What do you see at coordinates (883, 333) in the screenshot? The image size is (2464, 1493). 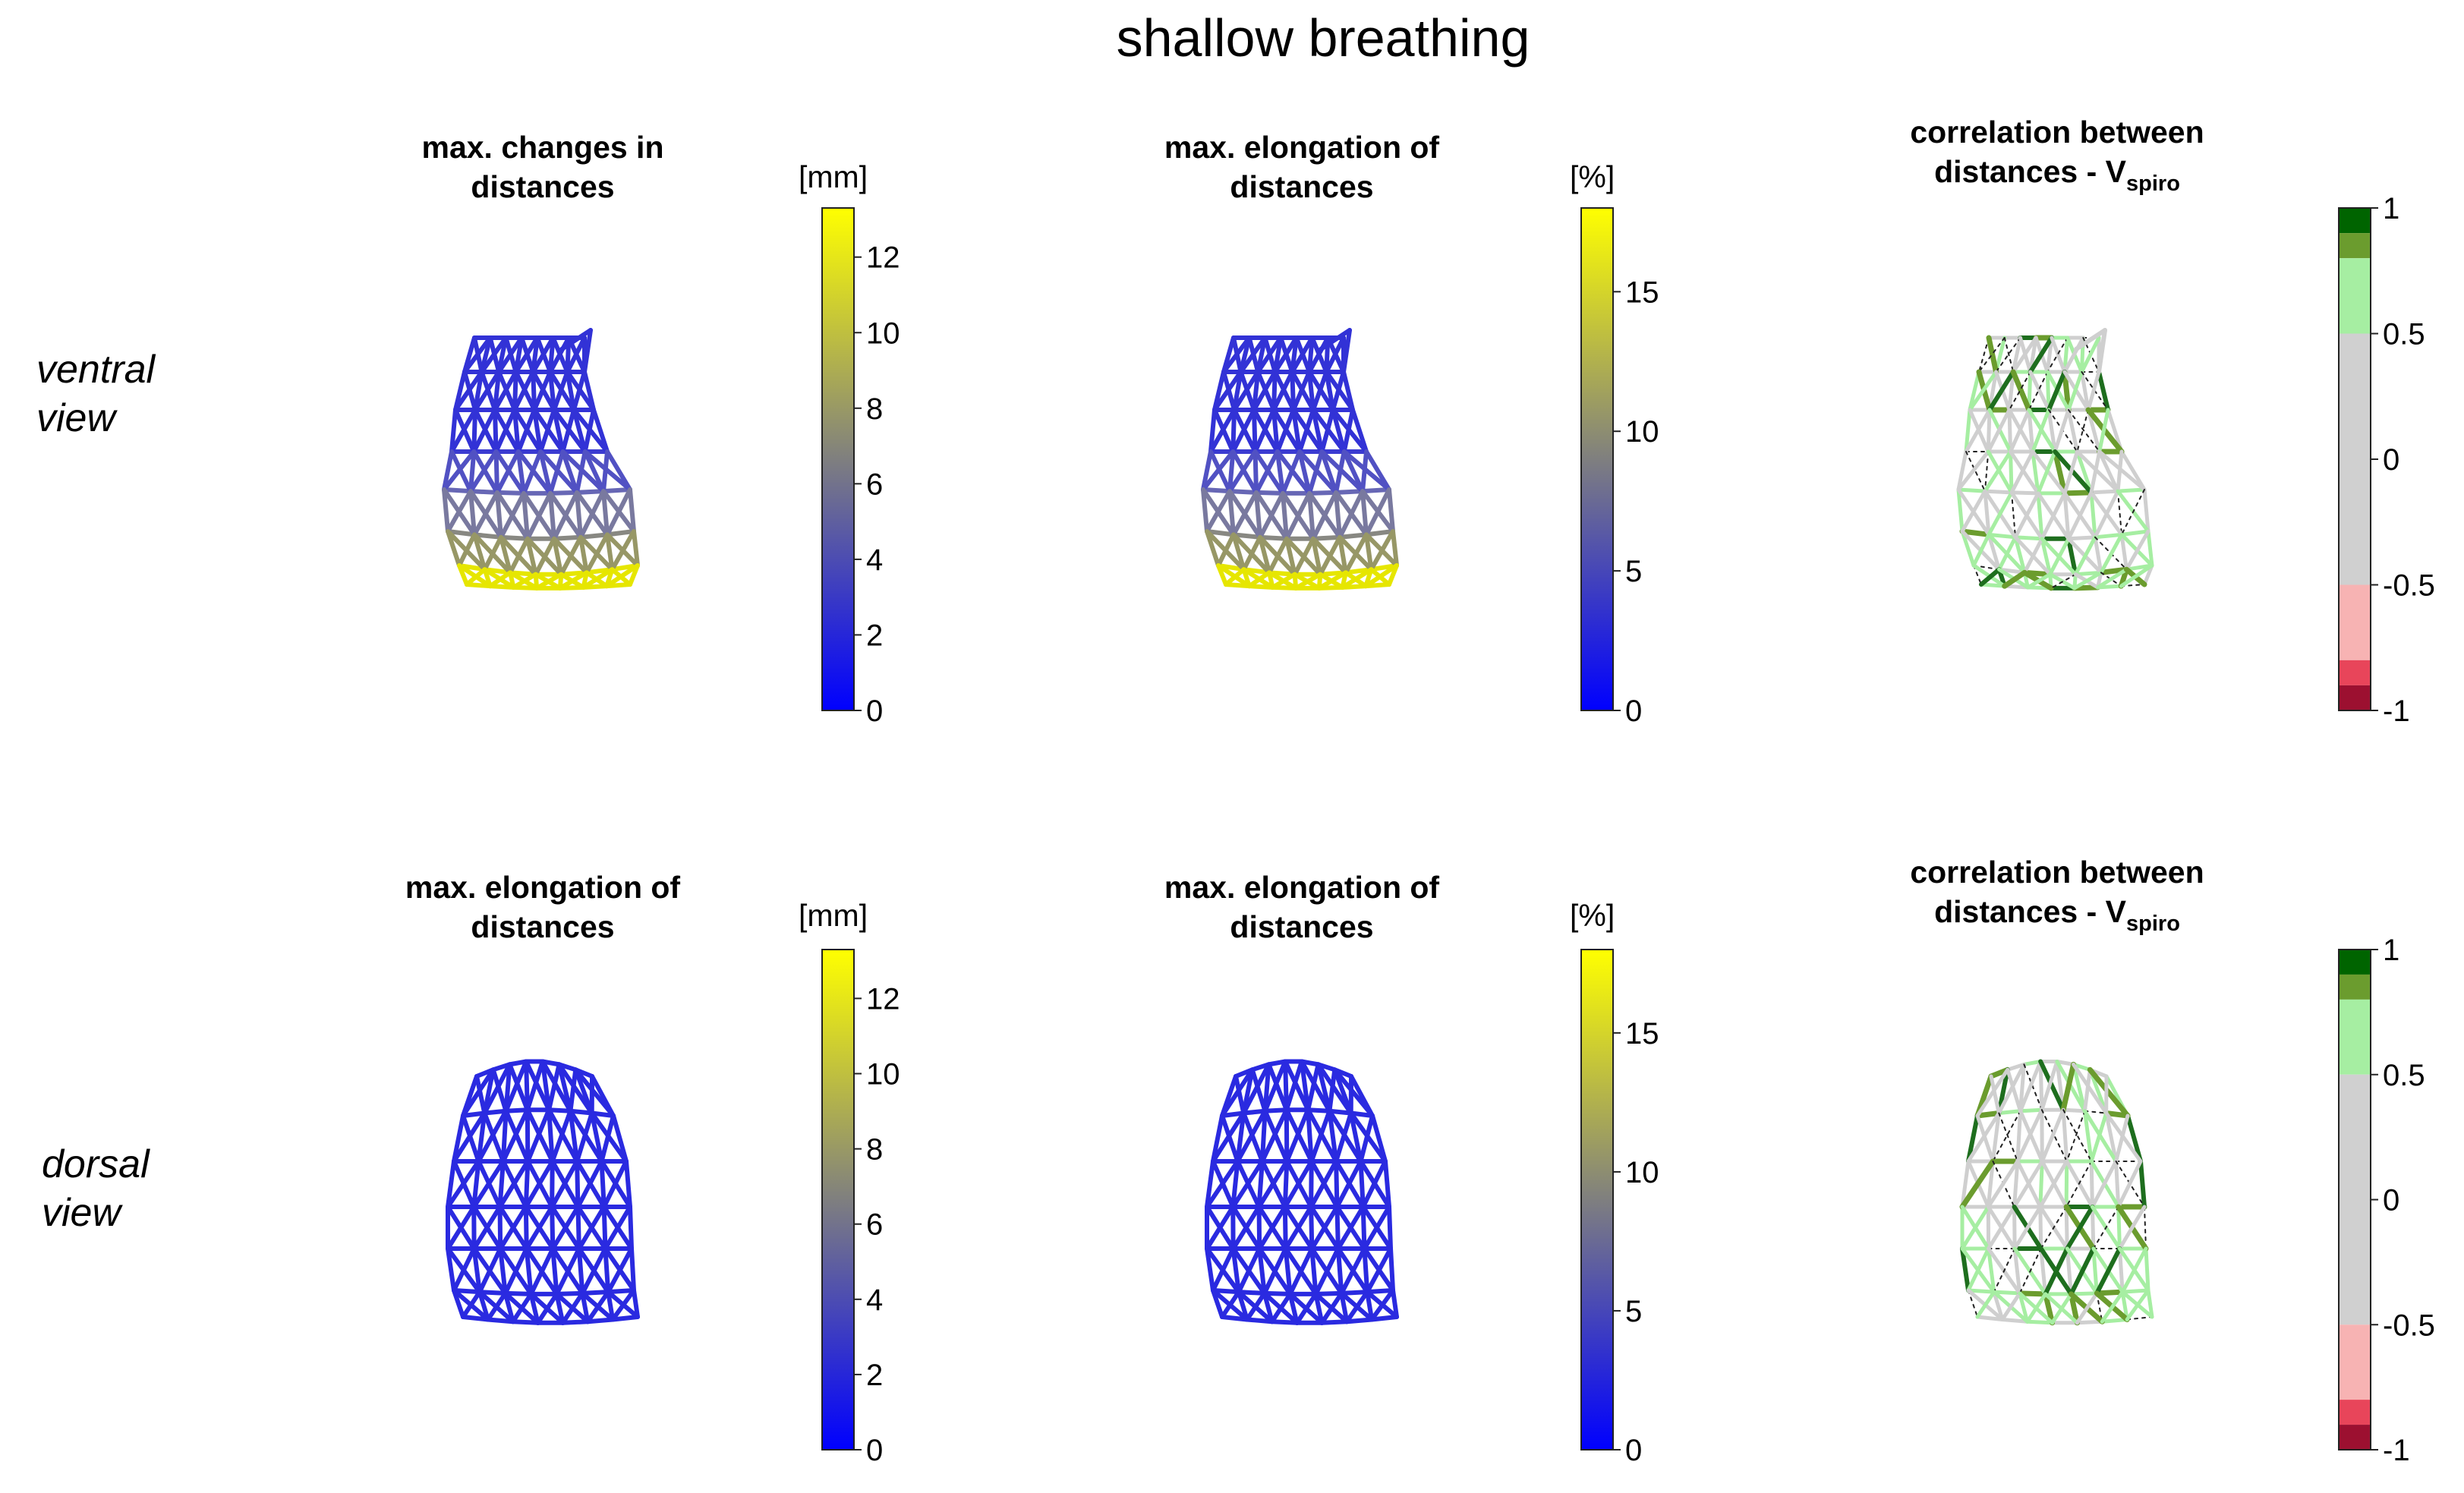 I see `colorbar-tick-label: 10` at bounding box center [883, 333].